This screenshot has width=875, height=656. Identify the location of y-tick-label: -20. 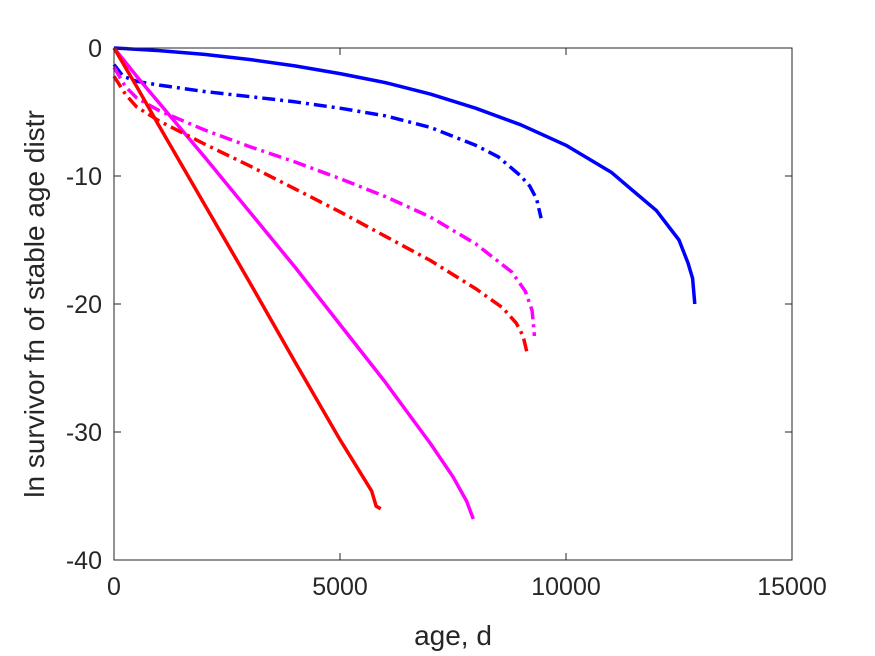
(84, 305).